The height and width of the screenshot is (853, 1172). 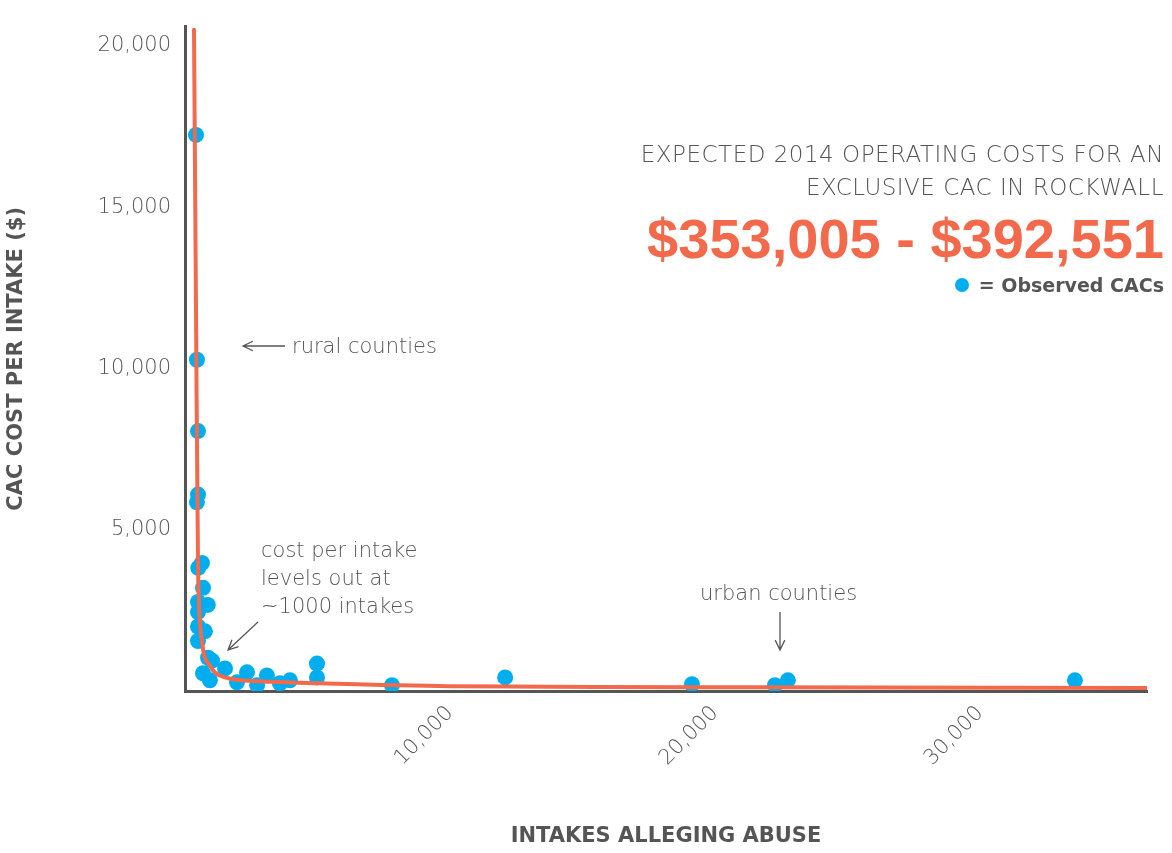 I want to click on y-axis-title: CAC COST PER INTAKE ($), so click(x=15, y=358).